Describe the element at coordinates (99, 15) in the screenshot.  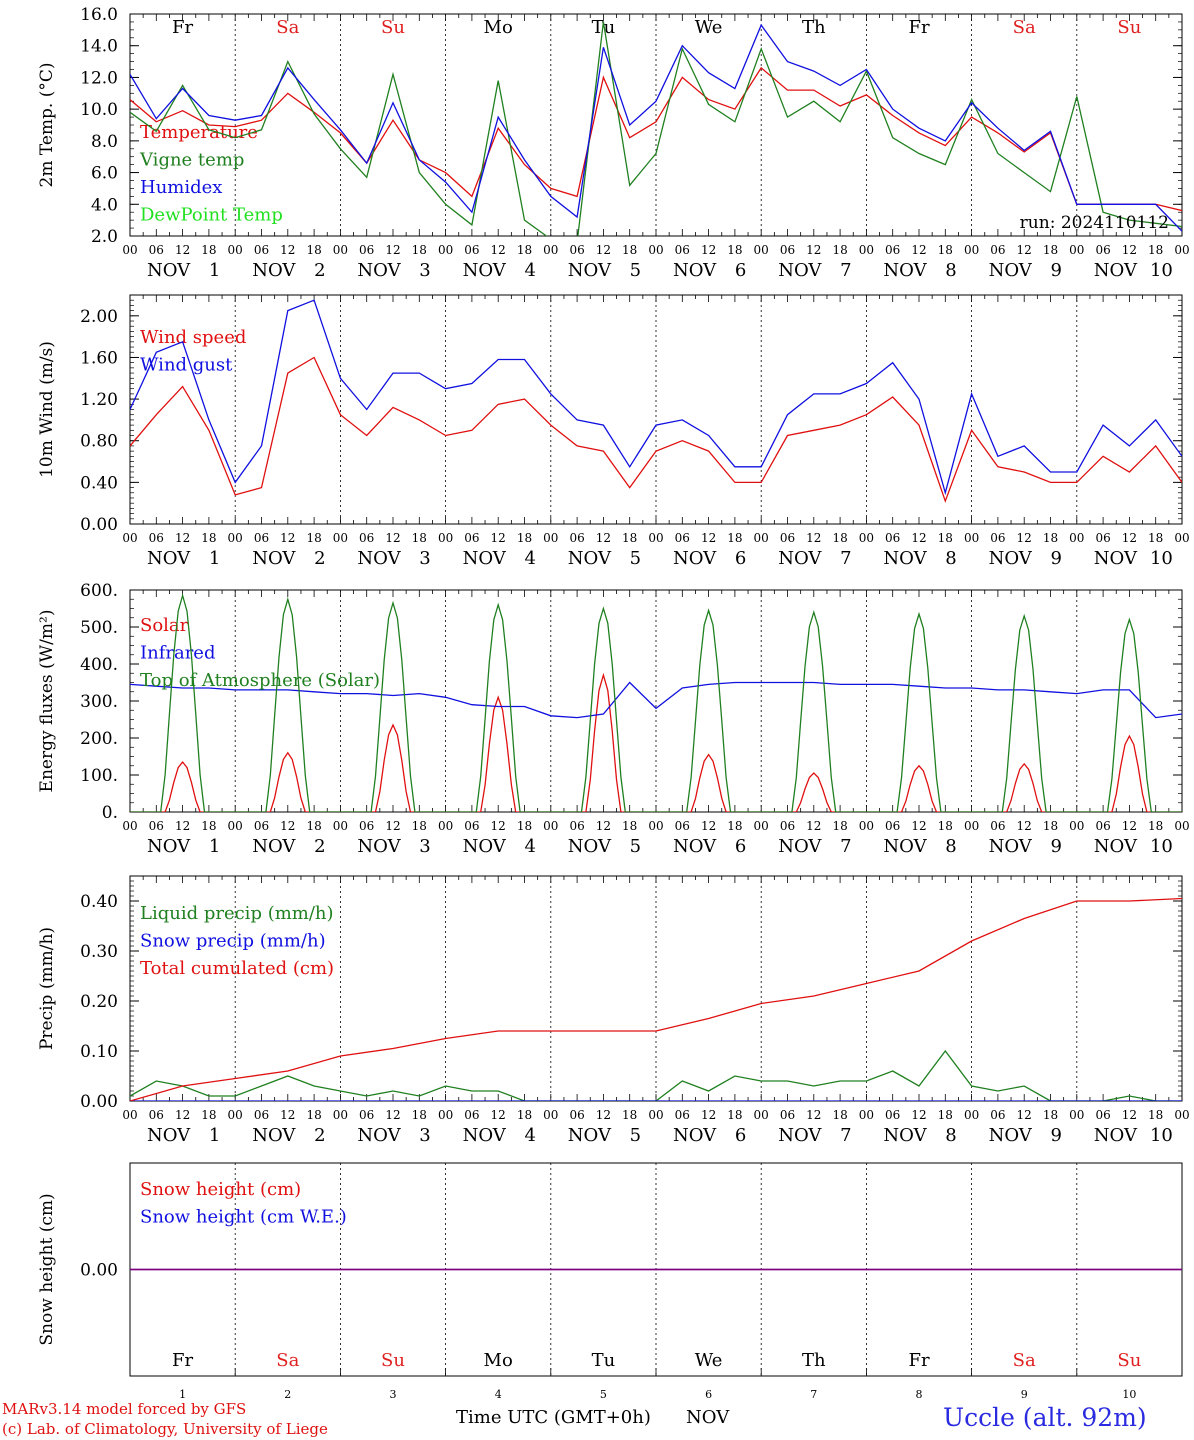
I see `panel1-y-tick-label: 16.0` at that location.